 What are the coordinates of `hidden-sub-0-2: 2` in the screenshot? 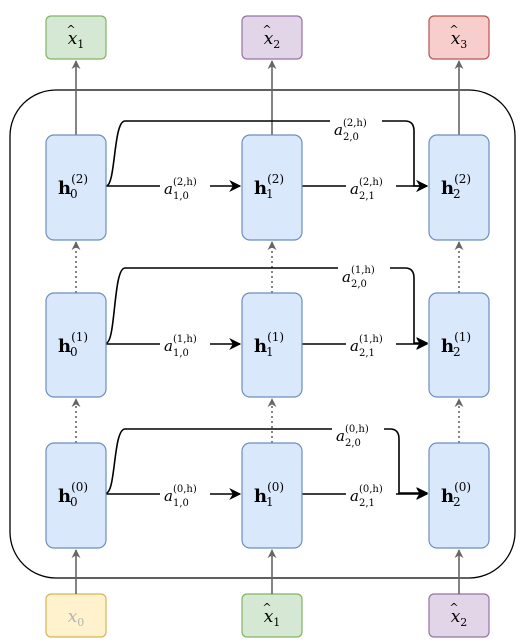 It's located at (457, 502).